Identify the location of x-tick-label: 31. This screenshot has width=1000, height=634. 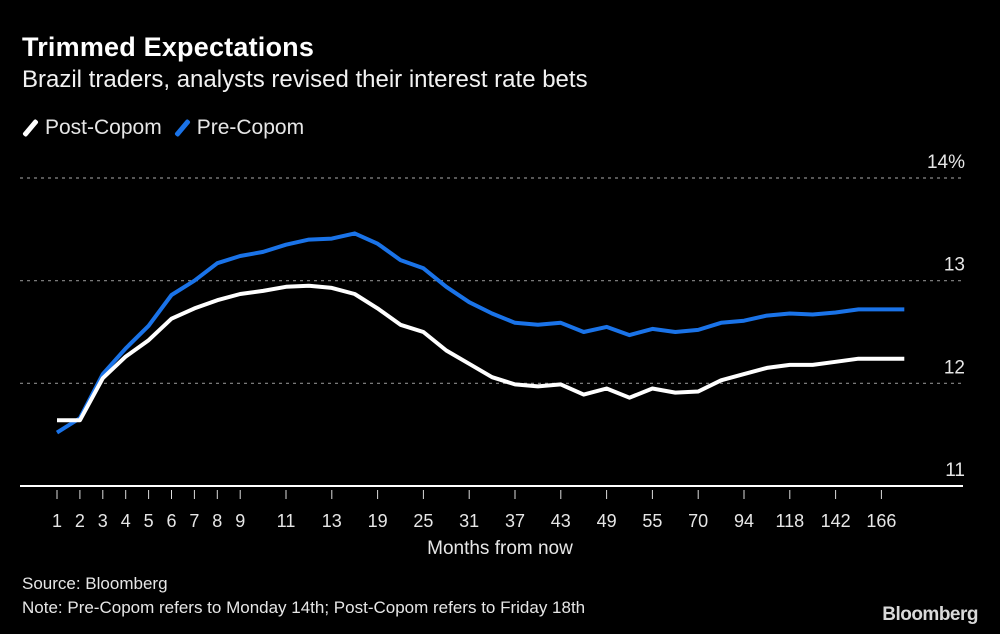
(469, 521).